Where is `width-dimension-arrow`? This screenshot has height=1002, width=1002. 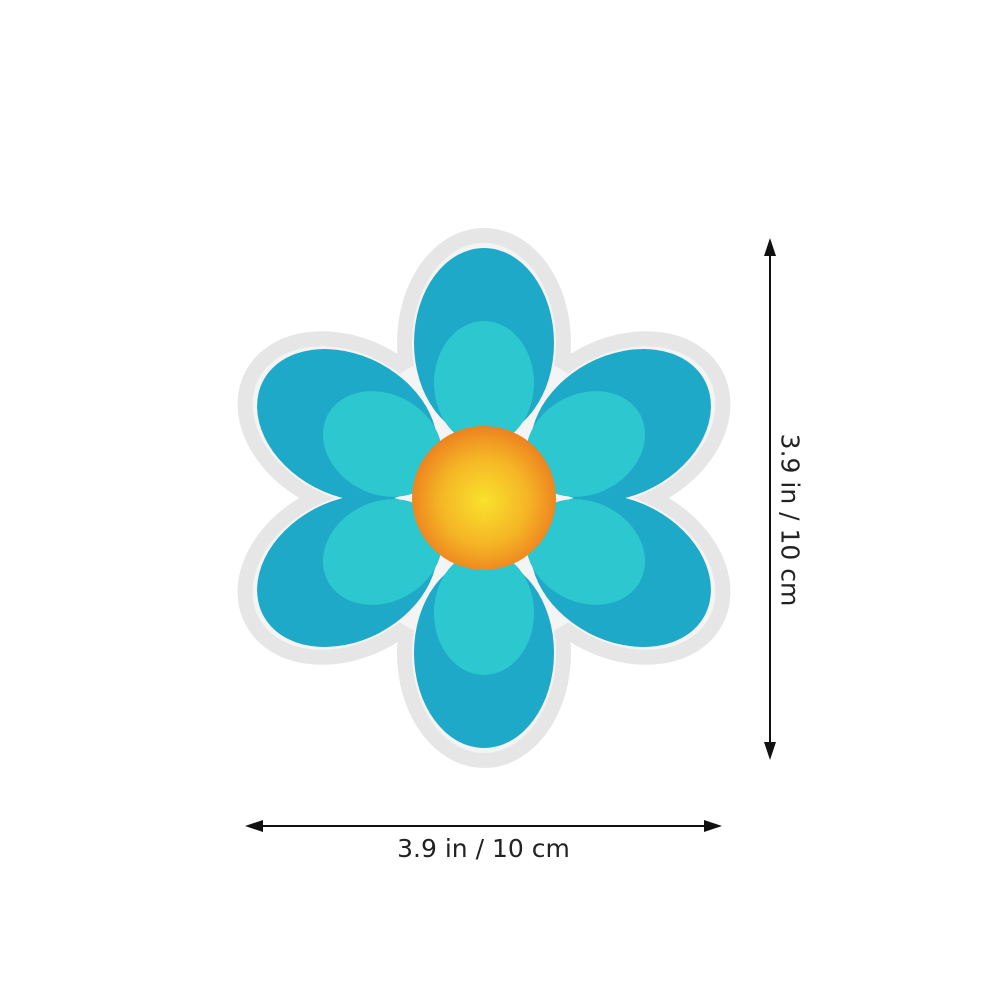
width-dimension-arrow is located at coordinates (483, 826).